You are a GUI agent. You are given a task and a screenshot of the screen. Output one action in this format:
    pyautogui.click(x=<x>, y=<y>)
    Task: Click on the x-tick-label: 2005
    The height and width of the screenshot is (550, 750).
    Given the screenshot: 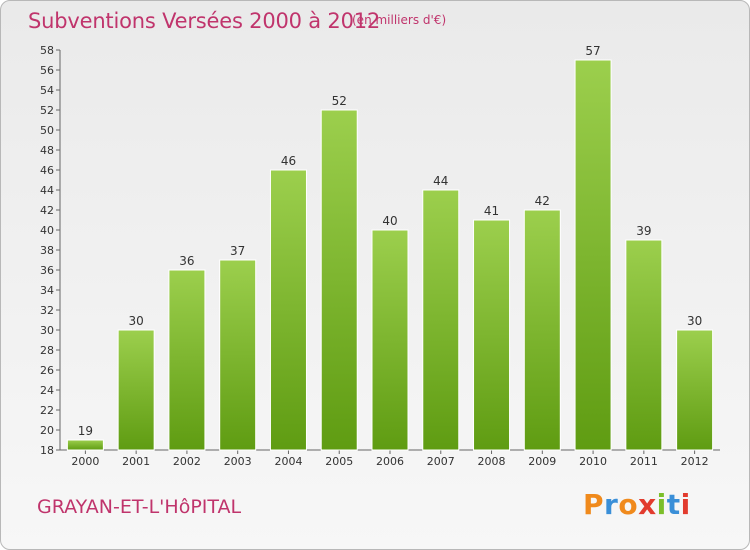 What is the action you would take?
    pyautogui.click(x=339, y=461)
    